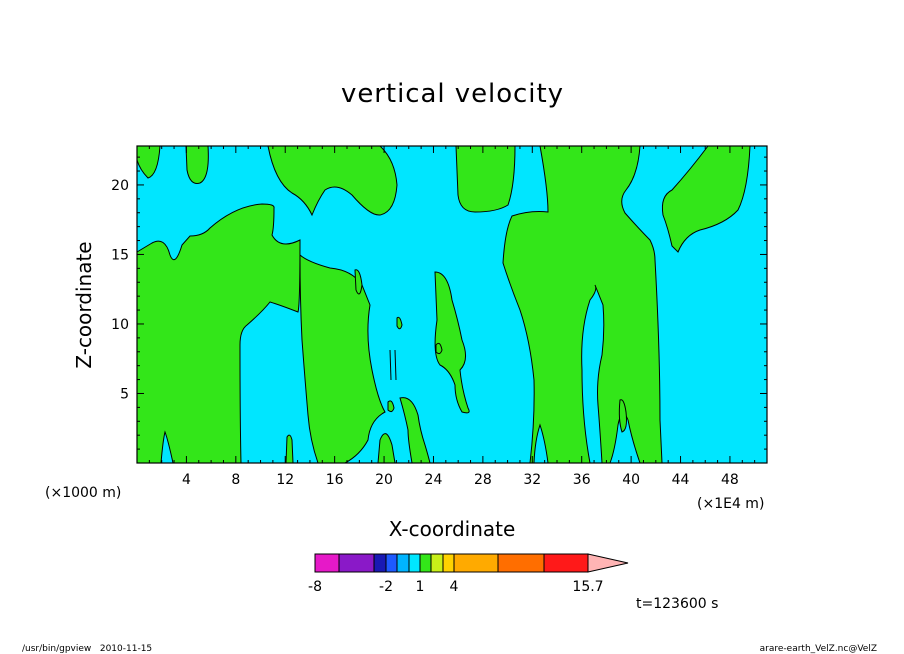  I want to click on x-unit-label-right: (×1E4 m), so click(730, 504).